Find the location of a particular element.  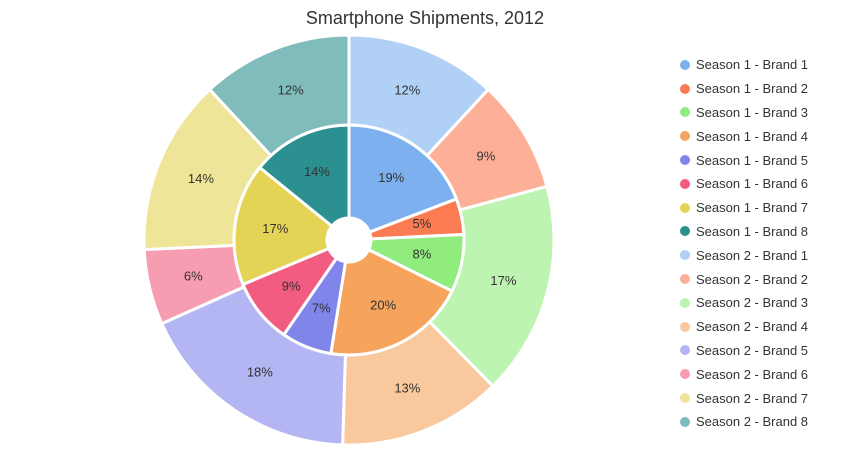

legend-label: Season 2 - Brand 1 is located at coordinates (752, 255).